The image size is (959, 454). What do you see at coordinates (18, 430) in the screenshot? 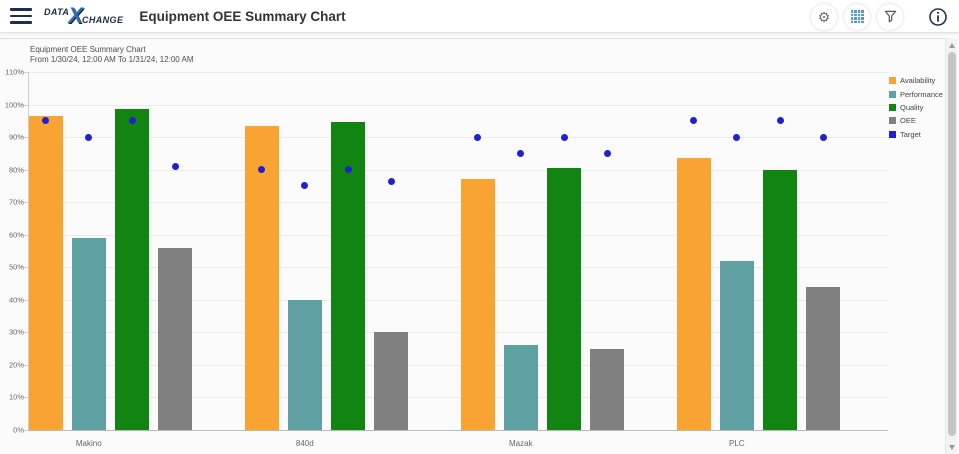
I see `y-axis-label: 0%` at bounding box center [18, 430].